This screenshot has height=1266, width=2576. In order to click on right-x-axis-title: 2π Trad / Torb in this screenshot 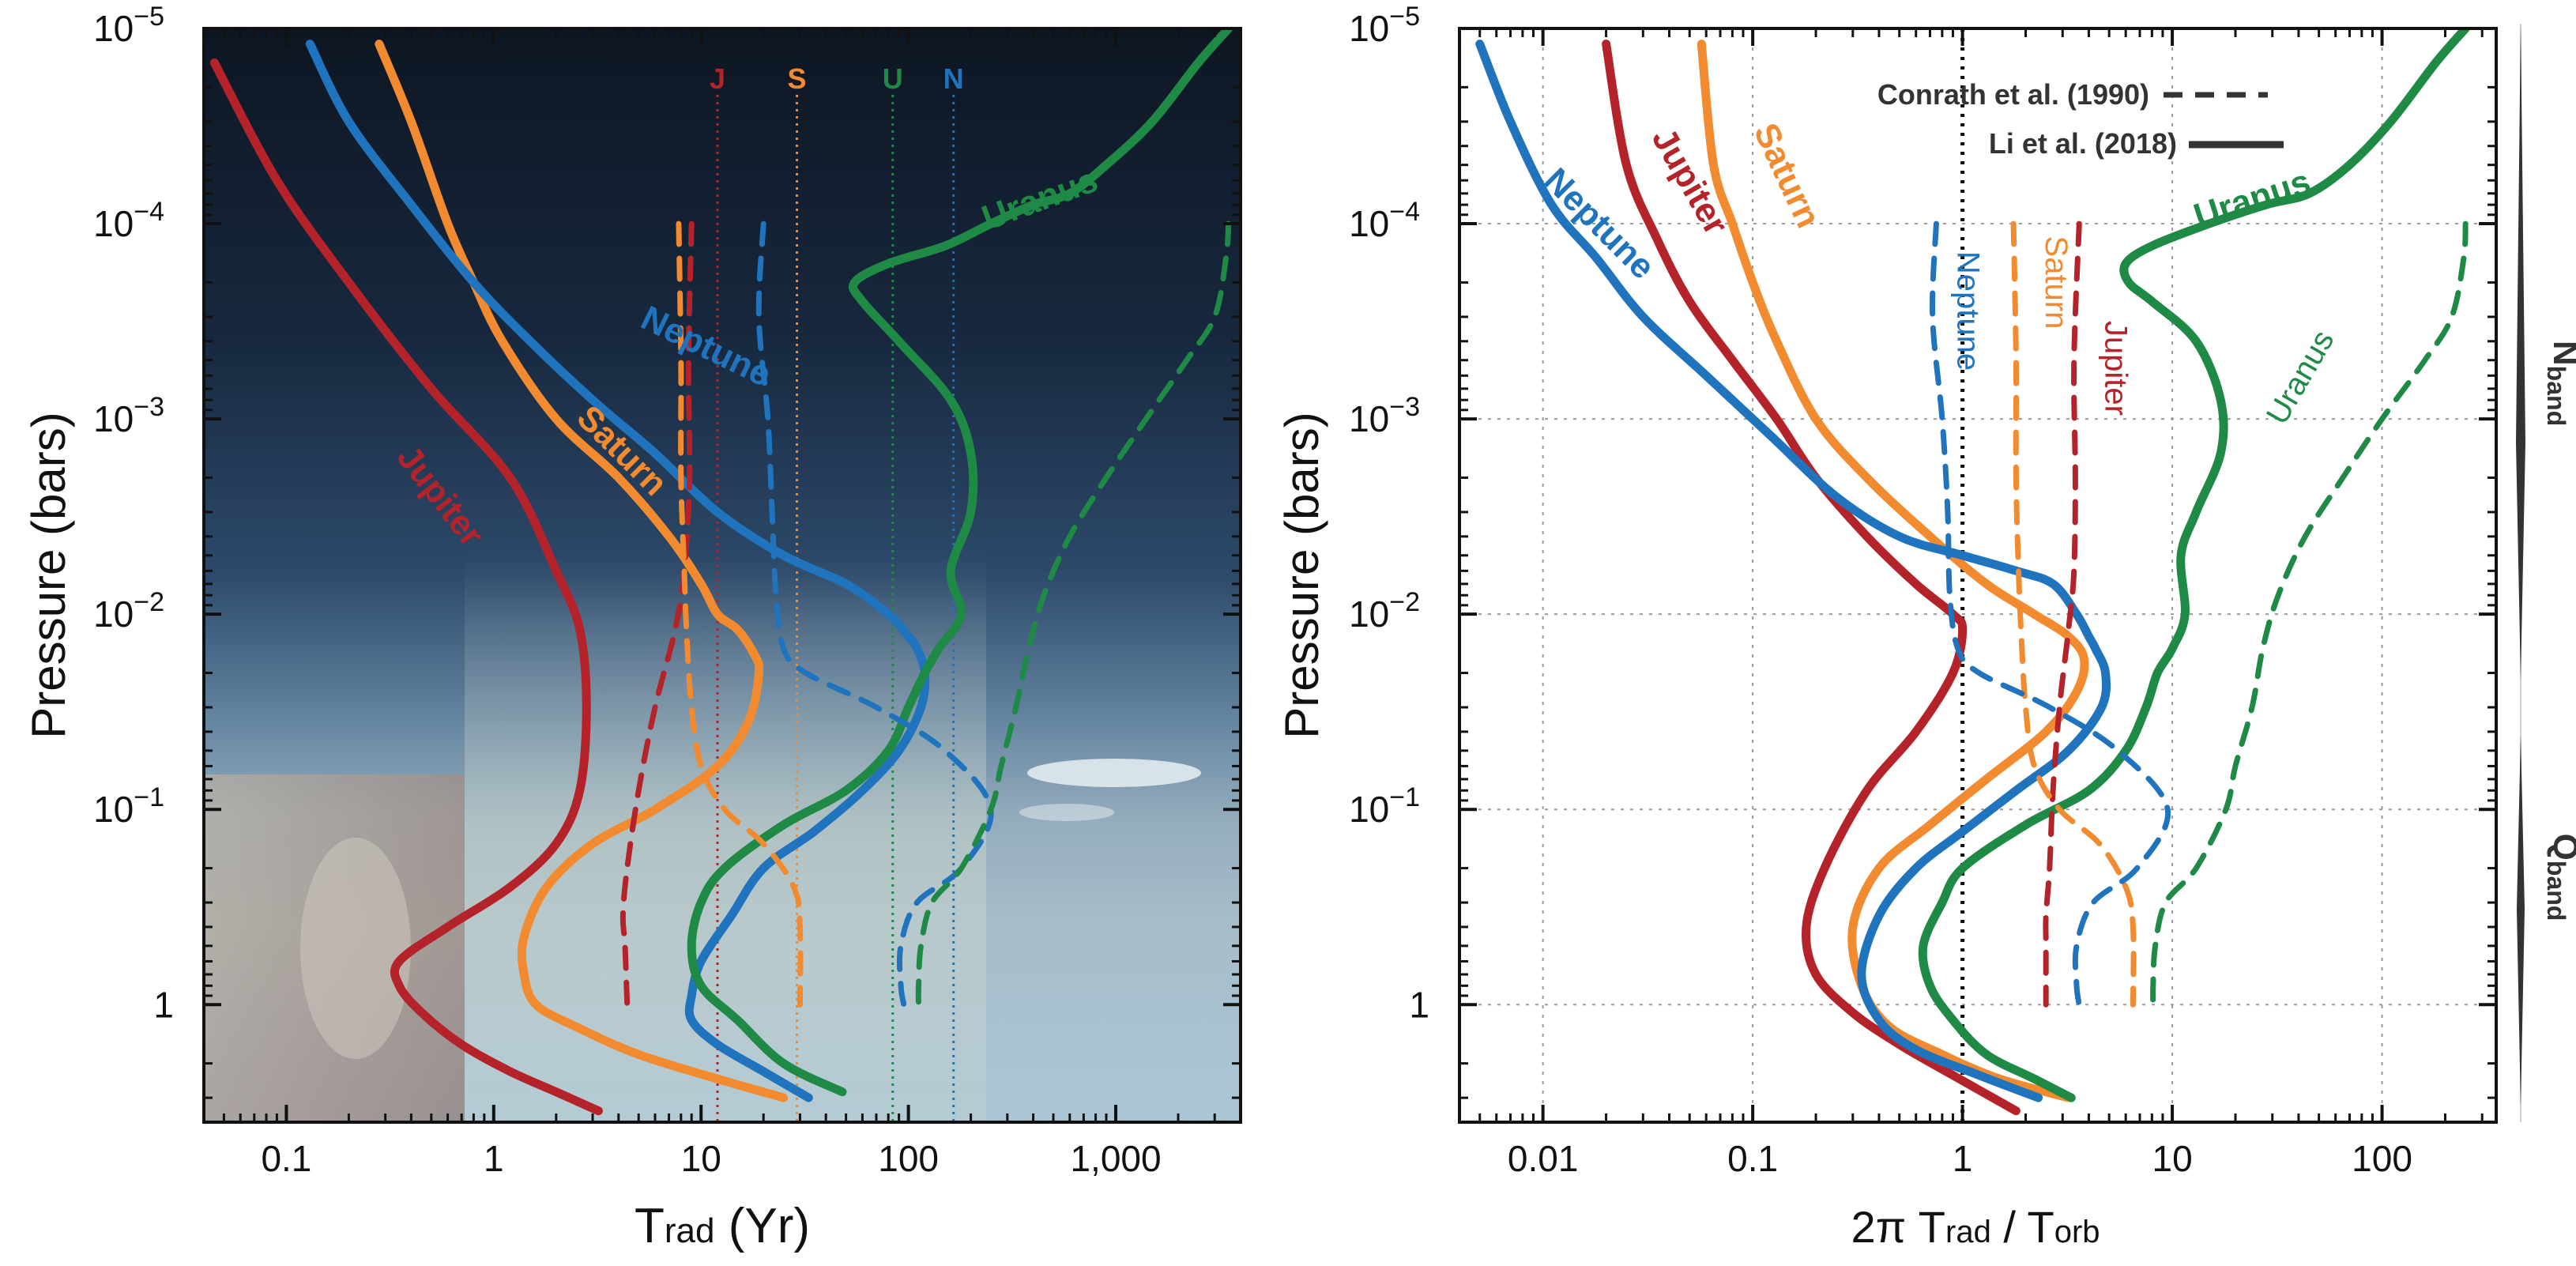, I will do `click(1975, 1227)`.